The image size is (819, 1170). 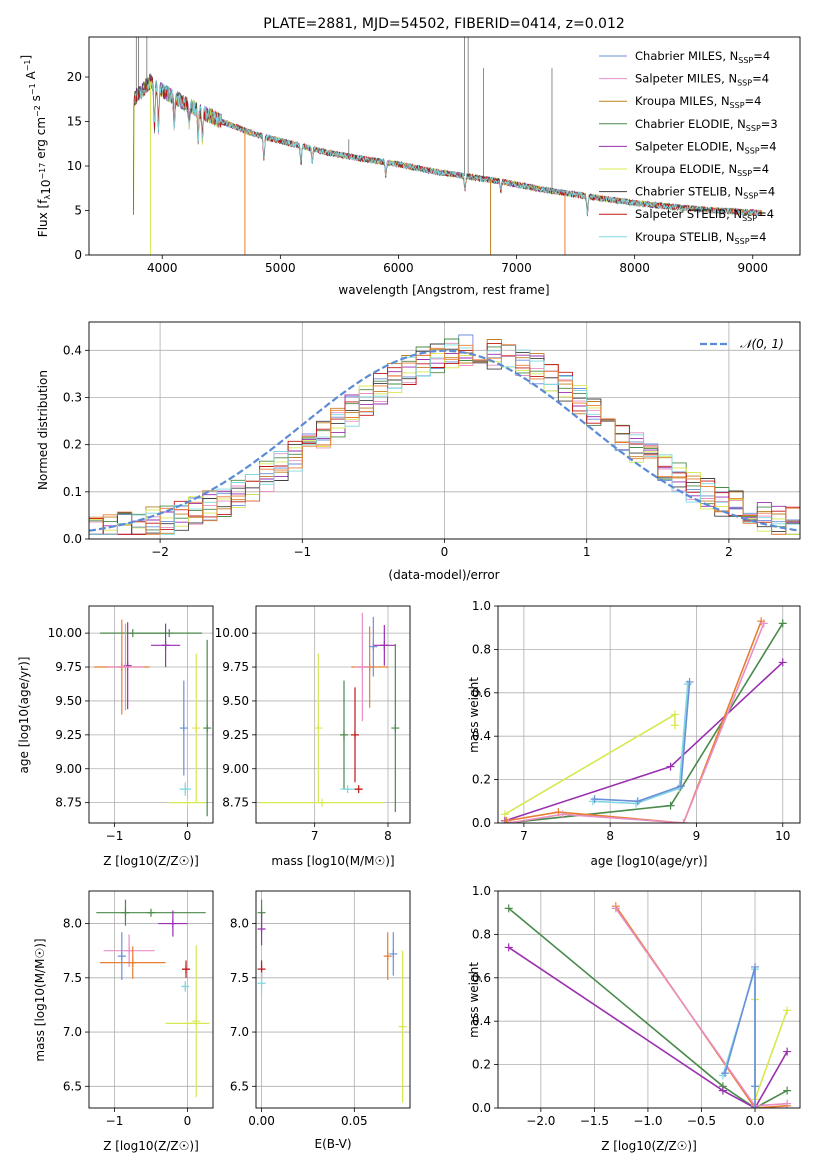 What do you see at coordinates (78, 255) in the screenshot?
I see `y-tick-label: 0` at bounding box center [78, 255].